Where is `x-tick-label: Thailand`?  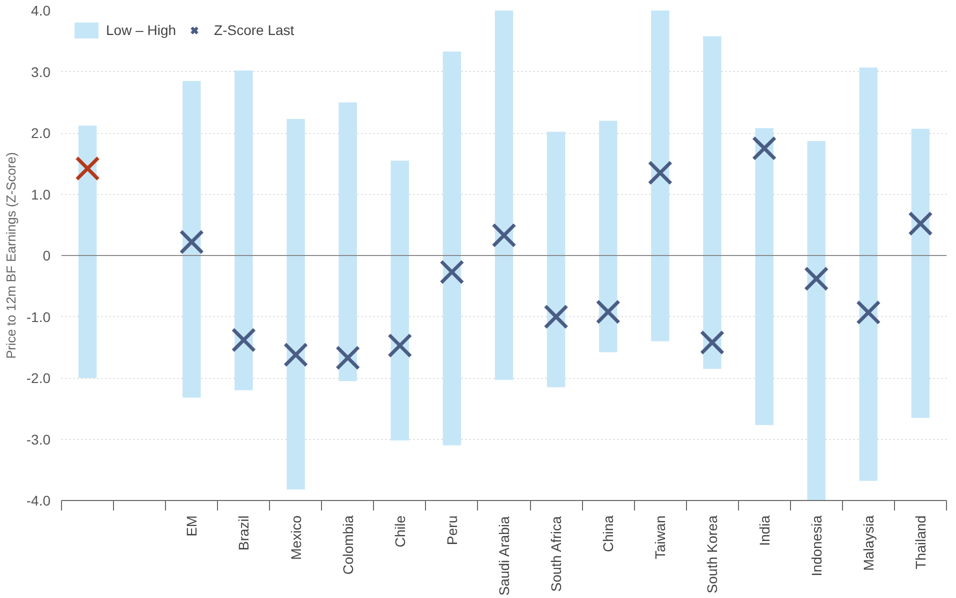
x-tick-label: Thailand is located at coordinates (920, 543).